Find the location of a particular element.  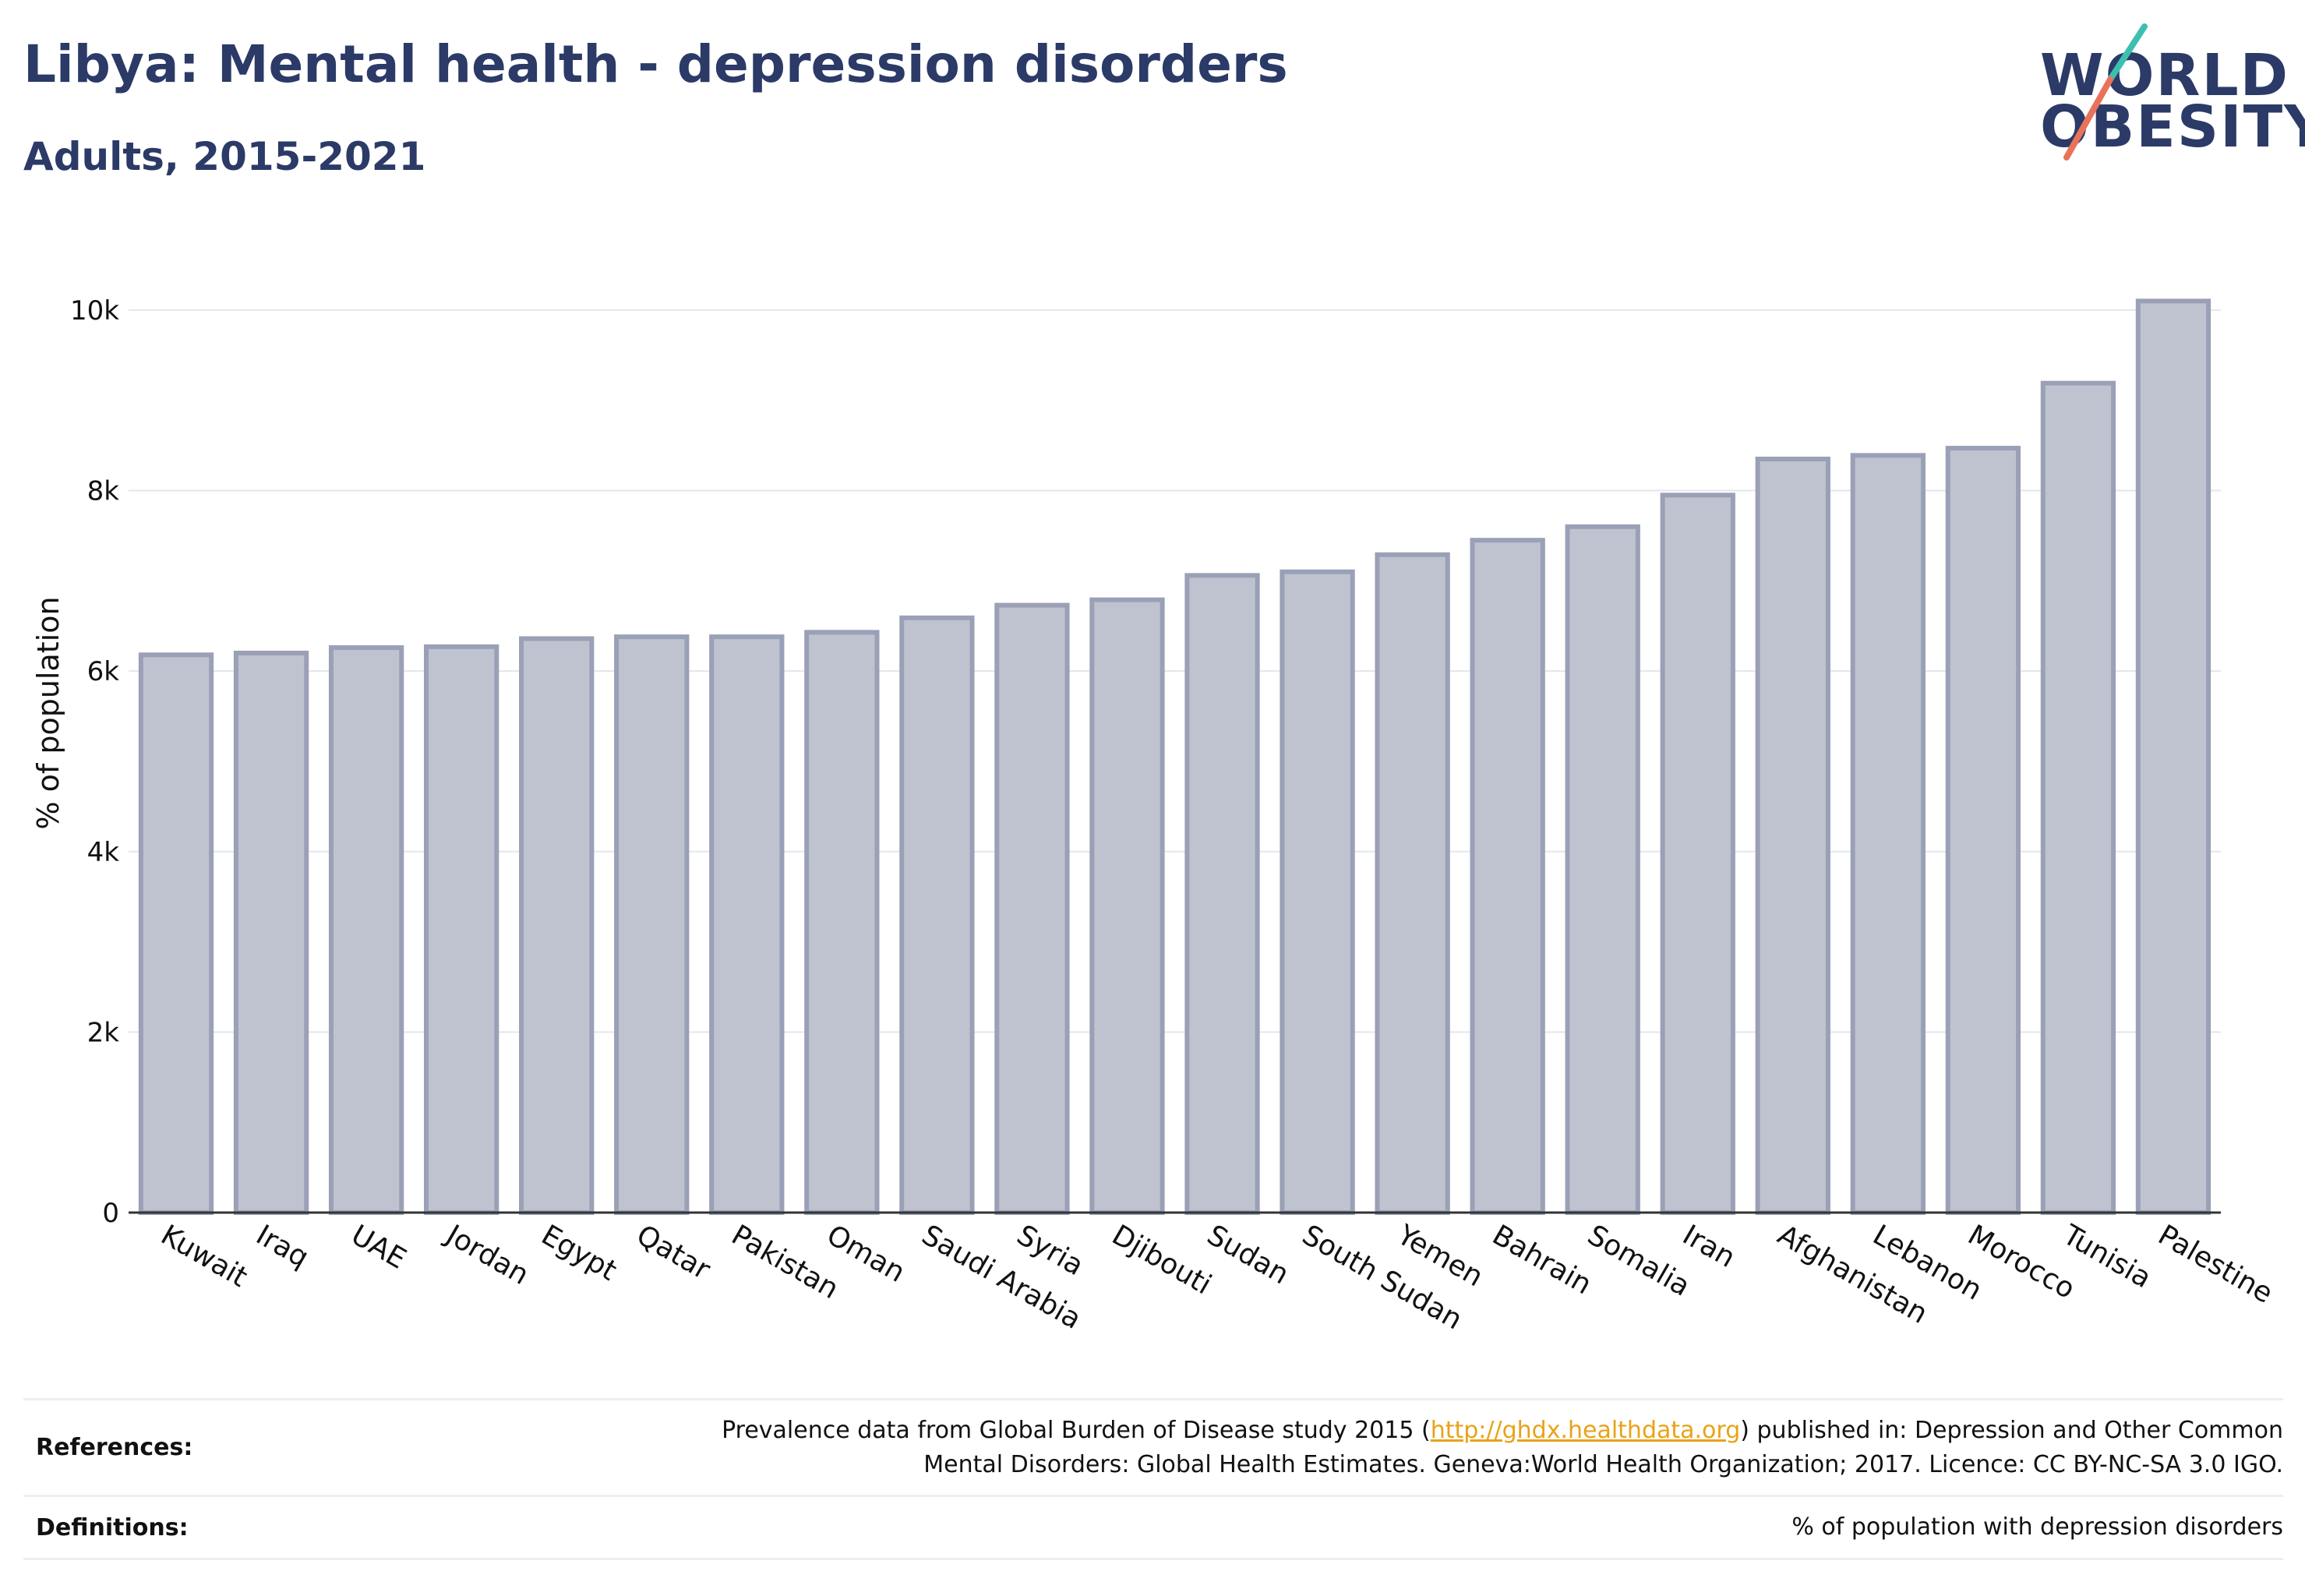

x-tick-label: Sudan is located at coordinates (1248, 1255).